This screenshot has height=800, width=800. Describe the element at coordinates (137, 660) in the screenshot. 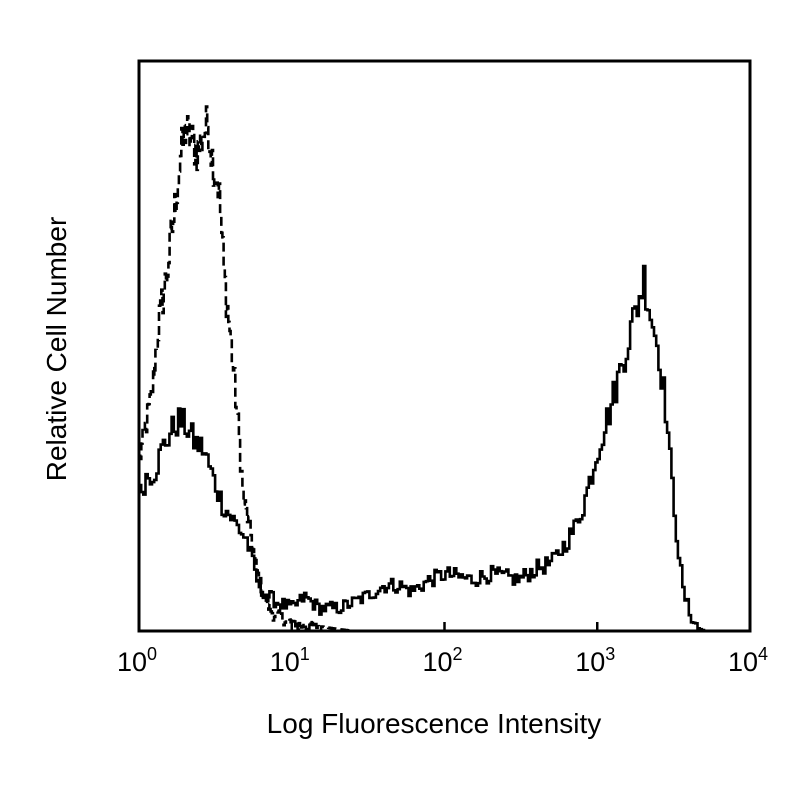

I see `x-tick-label: 10⁰` at that location.